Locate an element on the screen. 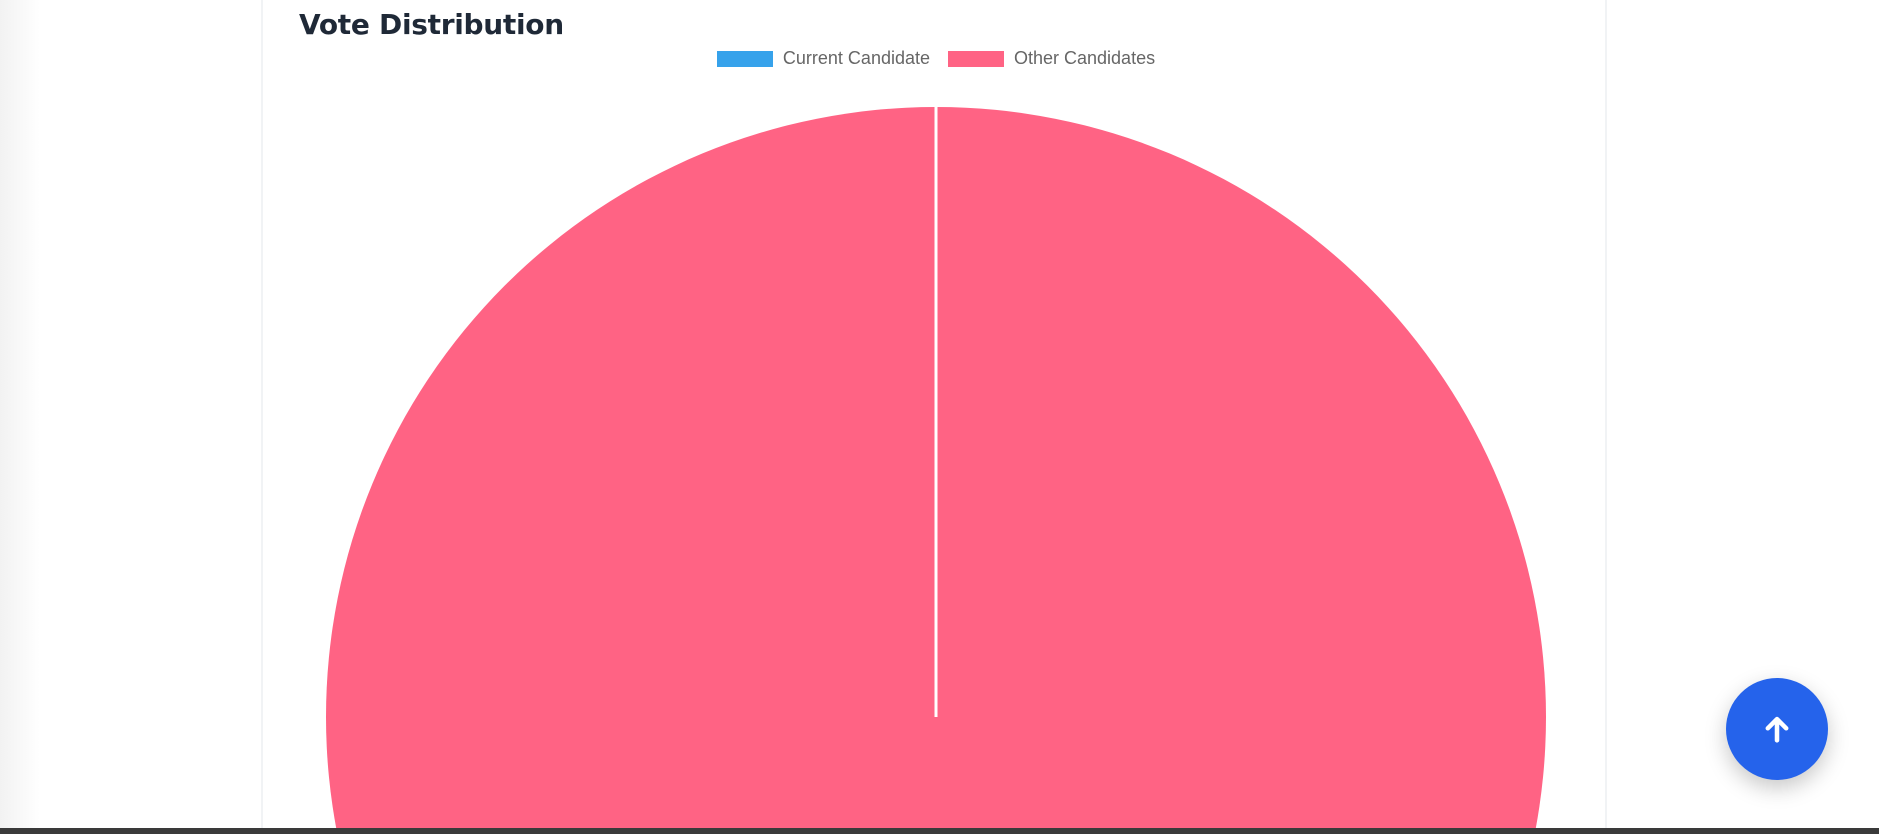 This screenshot has width=1879, height=834. window-bottom-edge is located at coordinates (939, 831).